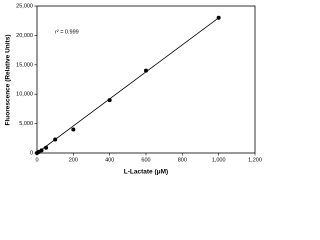  What do you see at coordinates (24, 95) in the screenshot?
I see `y-tick-label: 10,000` at bounding box center [24, 95].